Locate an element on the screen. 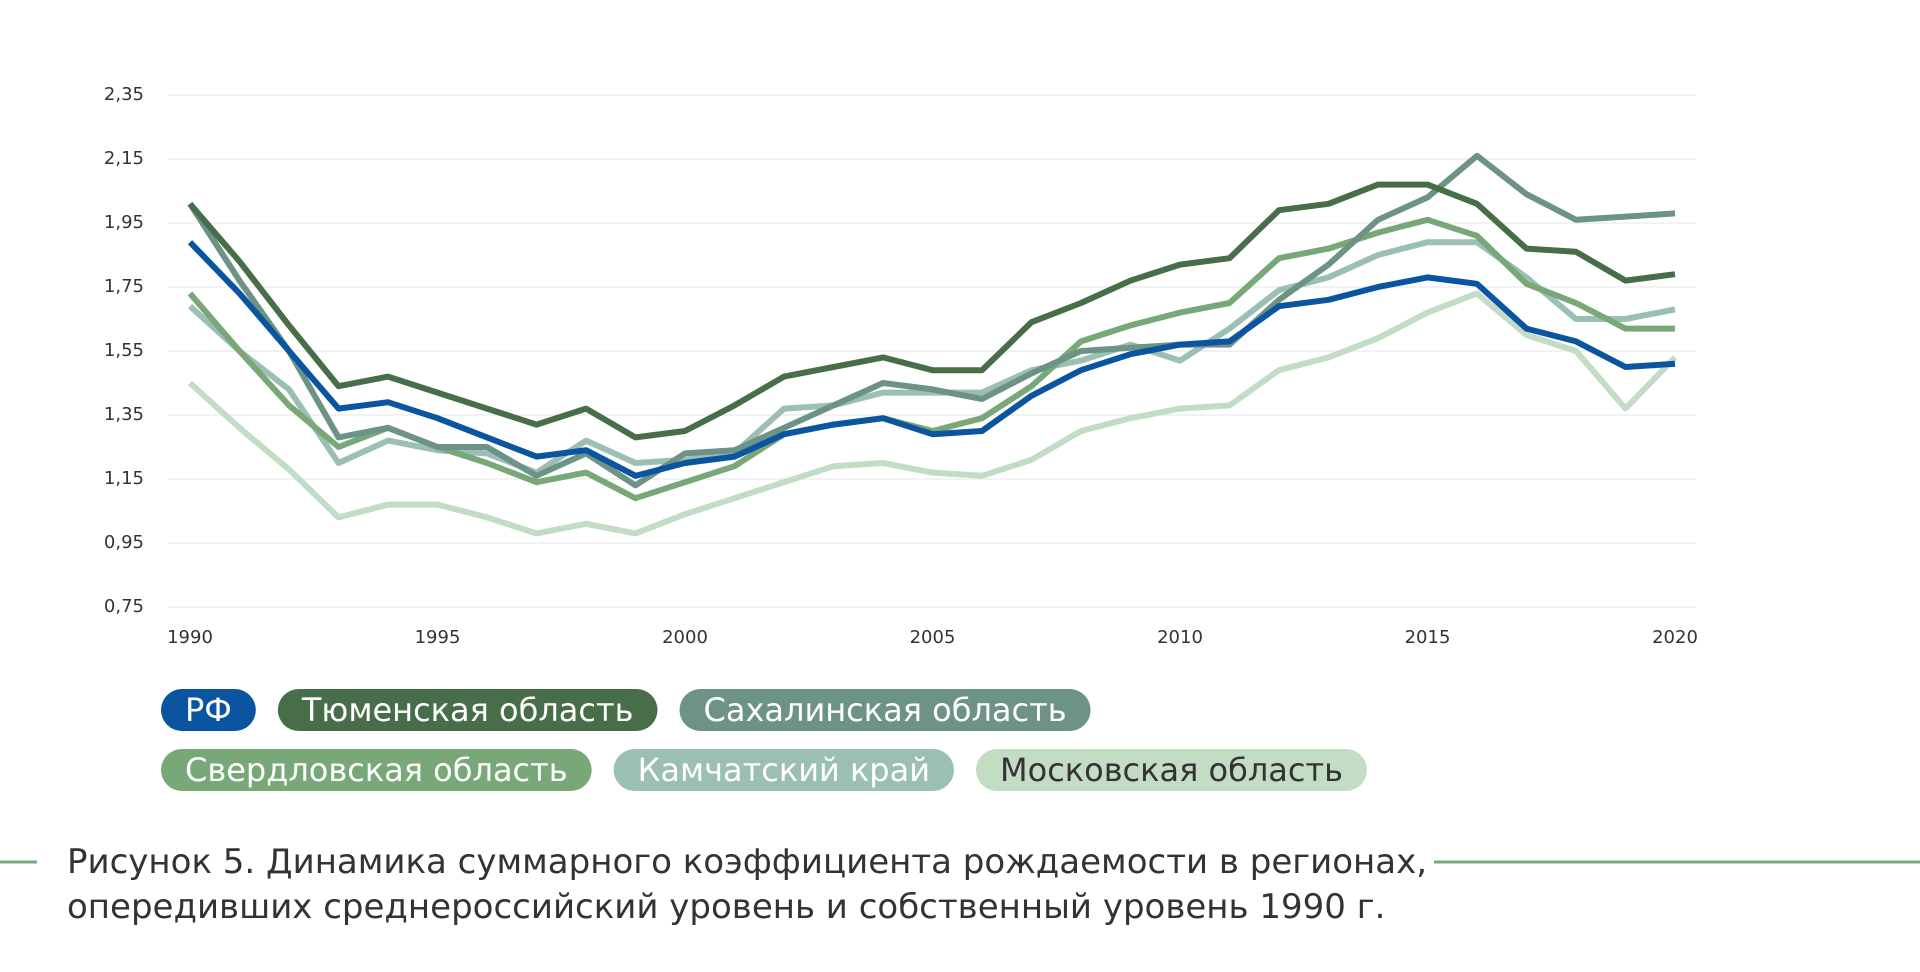 The height and width of the screenshot is (972, 1920). x-tick-label: 1995 is located at coordinates (438, 637).